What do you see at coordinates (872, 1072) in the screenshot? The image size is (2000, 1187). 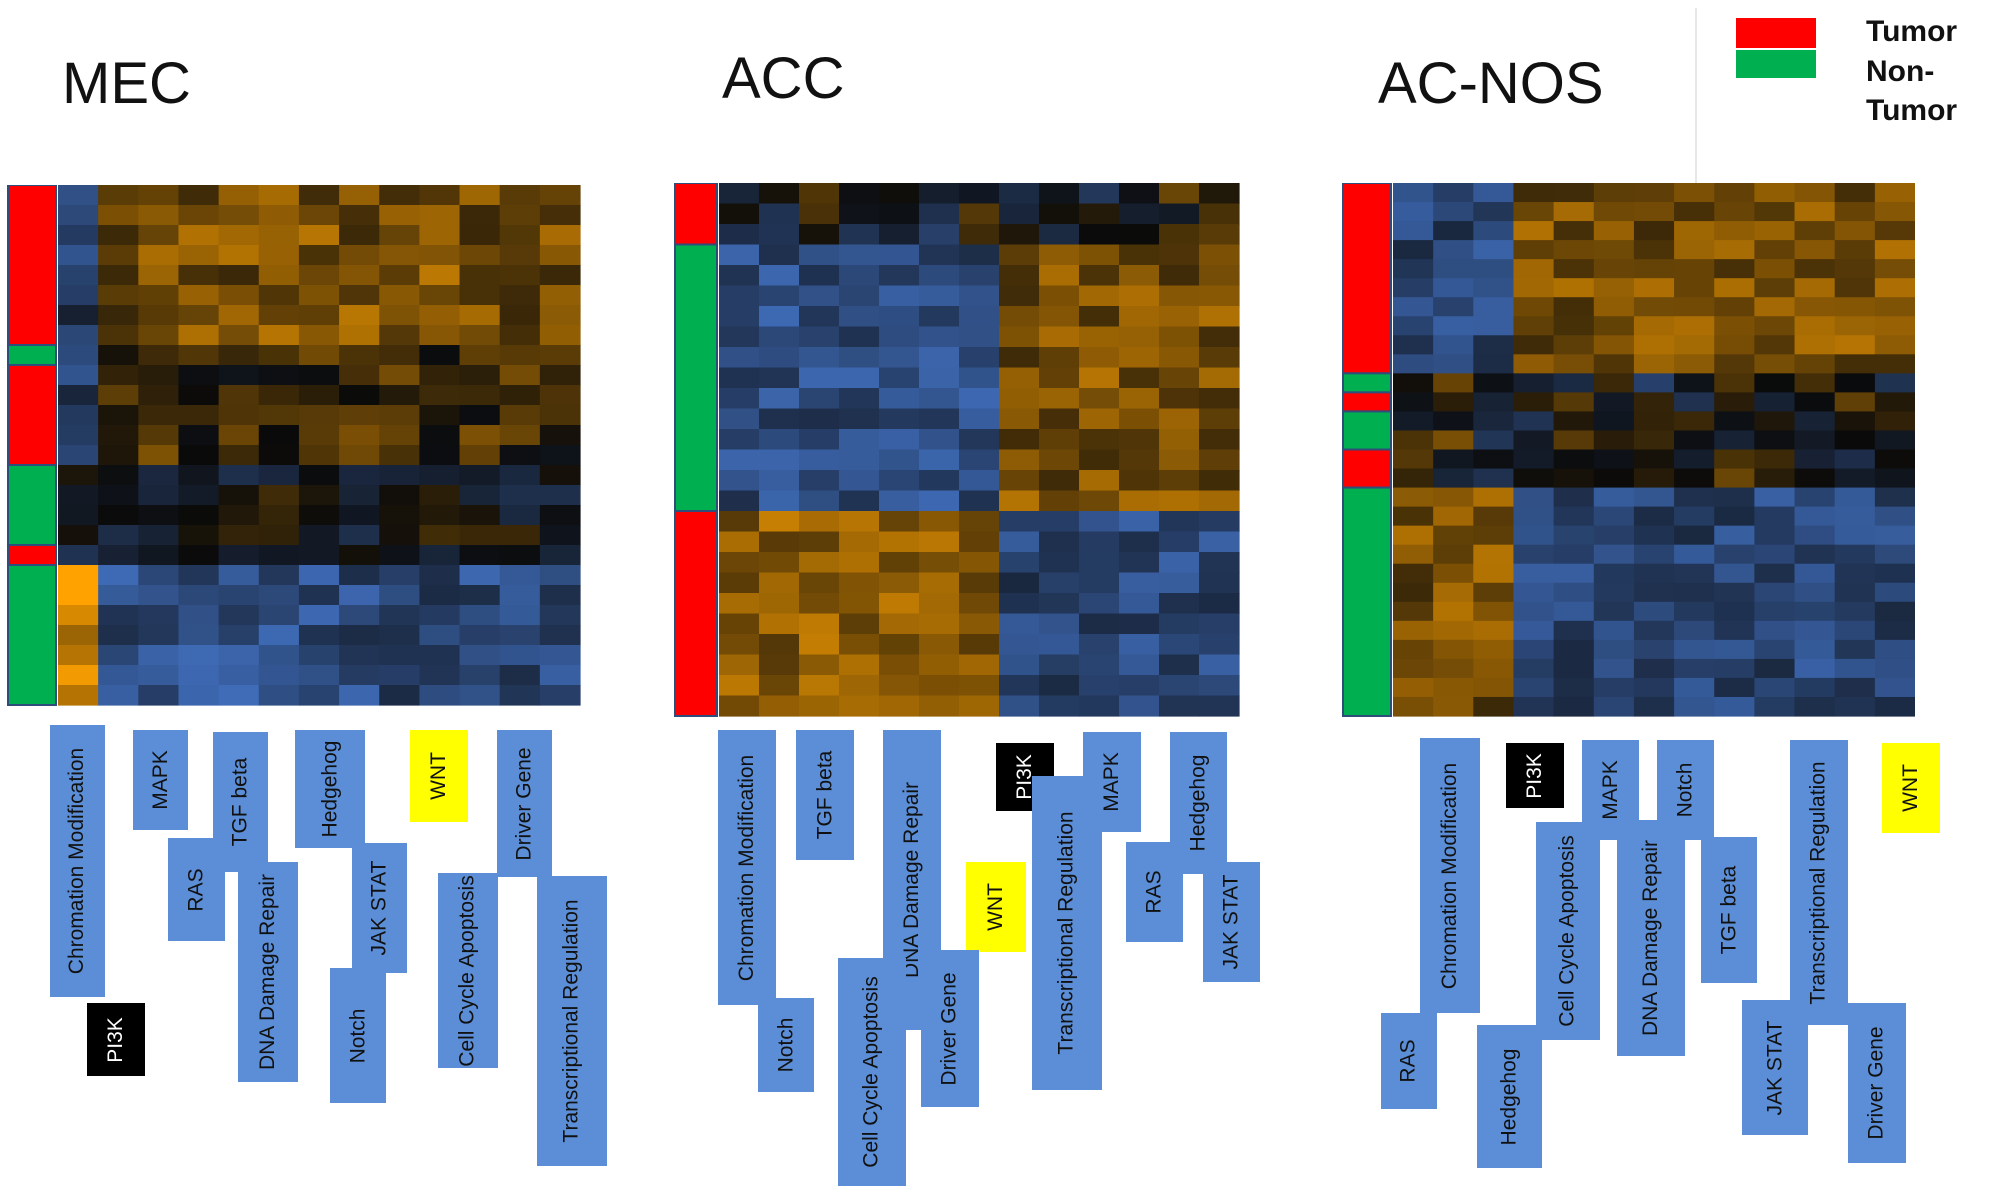 I see `pathway-label-box: Cell Cycle Apoptosis` at bounding box center [872, 1072].